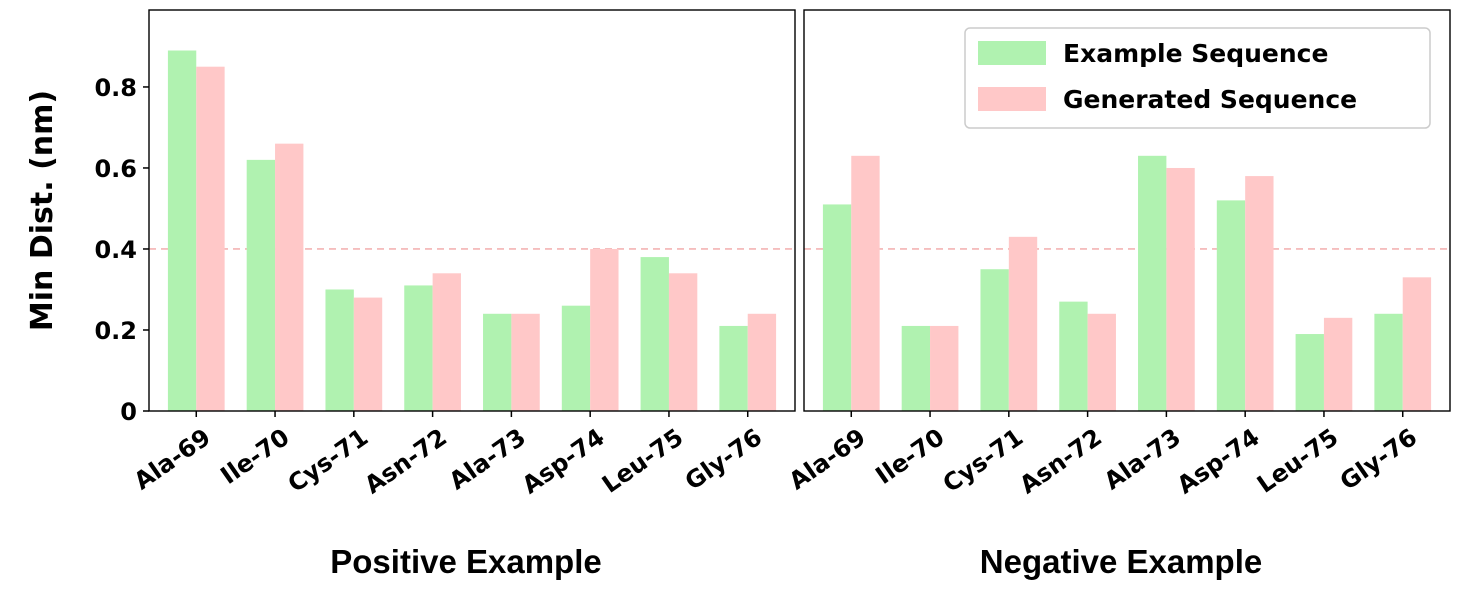 The width and height of the screenshot is (1460, 606). What do you see at coordinates (115, 250) in the screenshot?
I see `y-tick-label: 0.4` at bounding box center [115, 250].